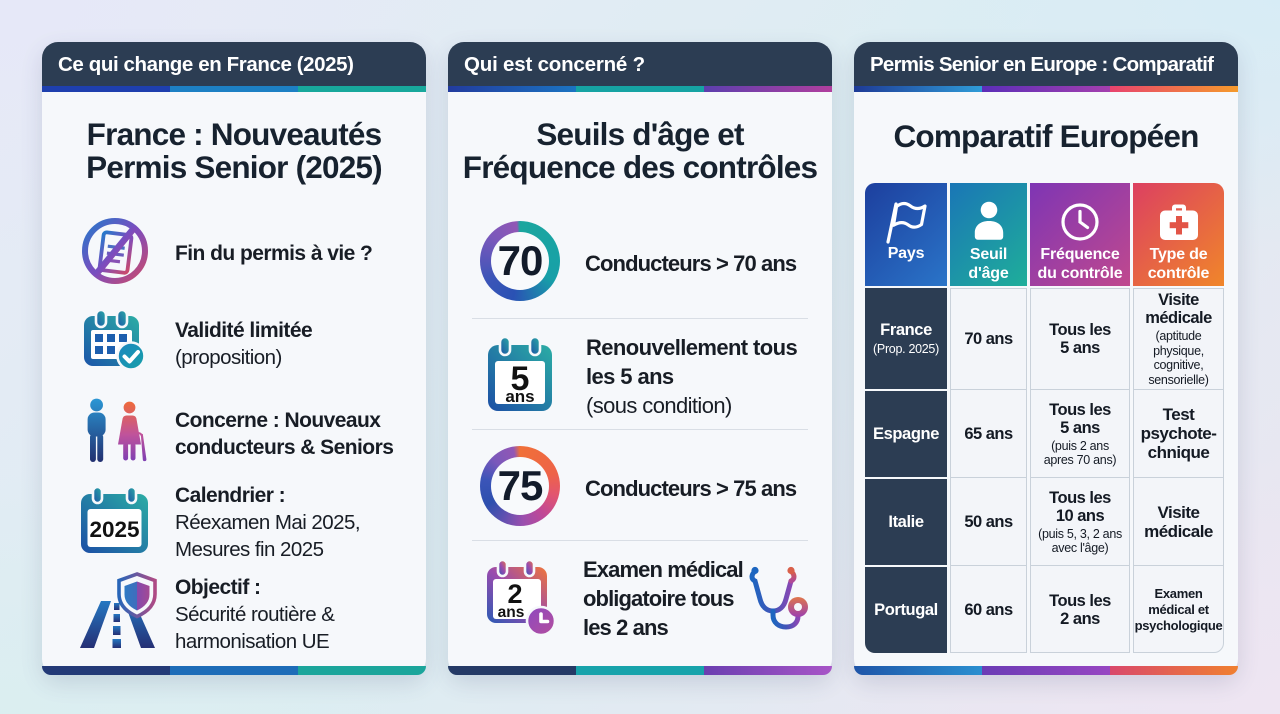 The height and width of the screenshot is (714, 1280). What do you see at coordinates (514, 594) in the screenshot?
I see `svg-text: 2` at bounding box center [514, 594].